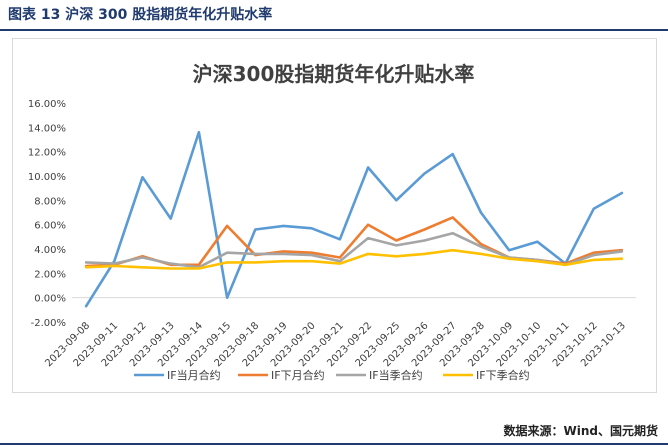 Image resolution: width=668 pixels, height=447 pixels. What do you see at coordinates (580, 431) in the screenshot?
I see `source-note: 数据来源：Wind、国元期货` at bounding box center [580, 431].